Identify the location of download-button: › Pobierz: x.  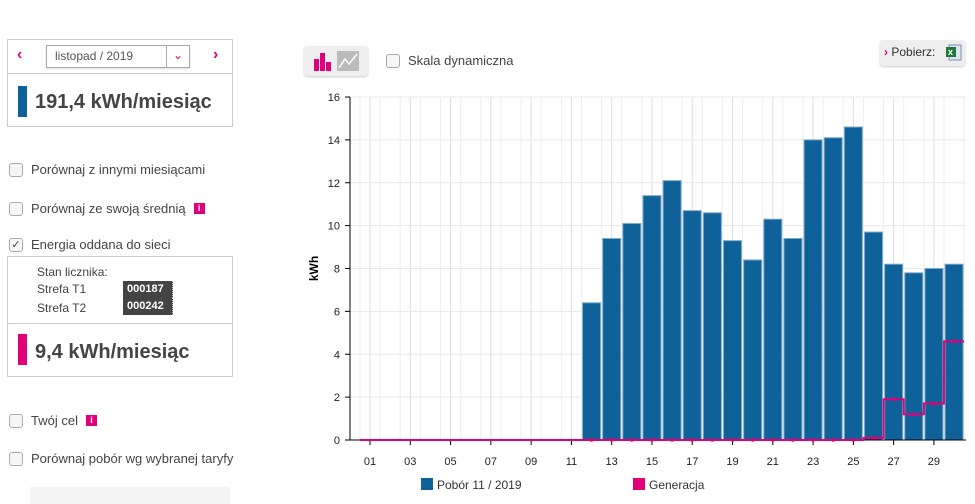
(922, 53).